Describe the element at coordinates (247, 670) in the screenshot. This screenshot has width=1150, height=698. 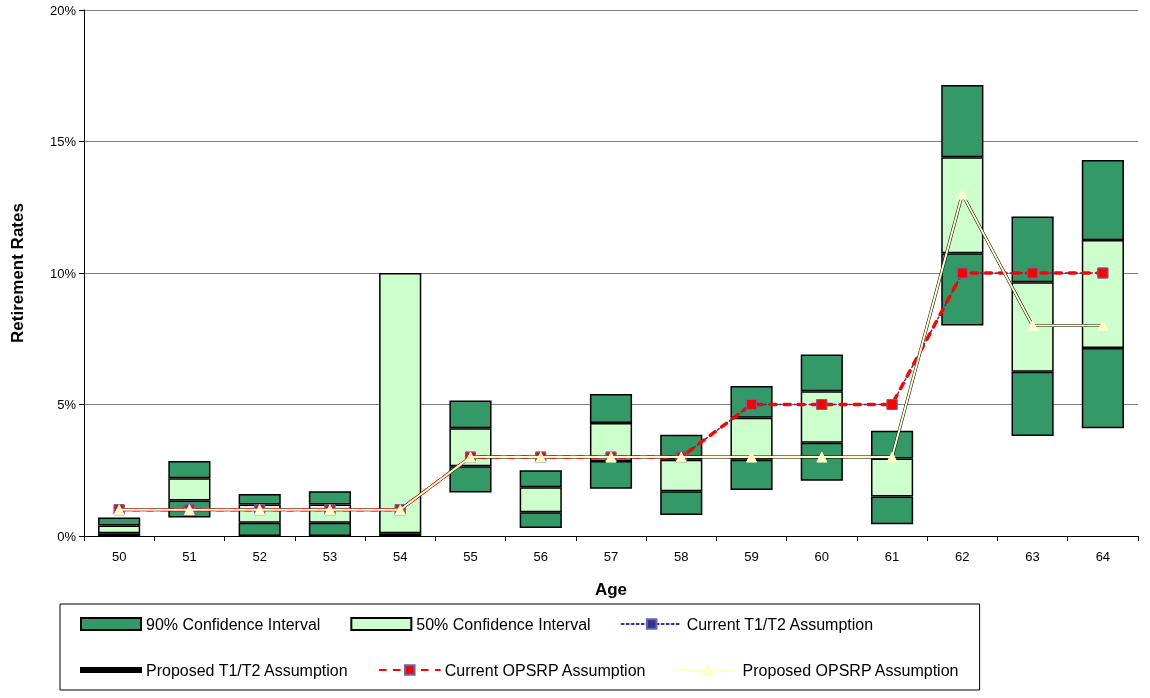
I see `legend-label: Proposed T1/T2 Assumption` at that location.